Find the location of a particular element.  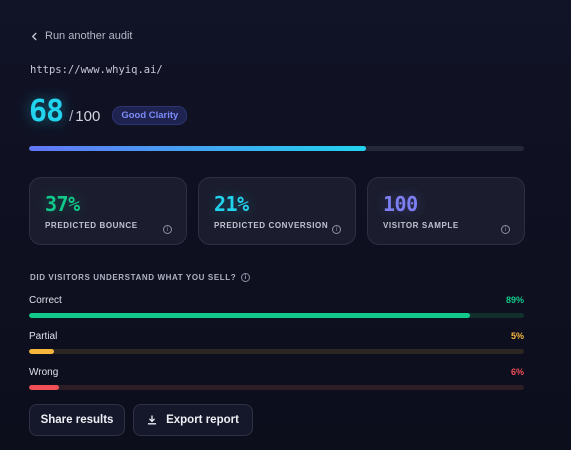

score-max: /100 is located at coordinates (85, 116).